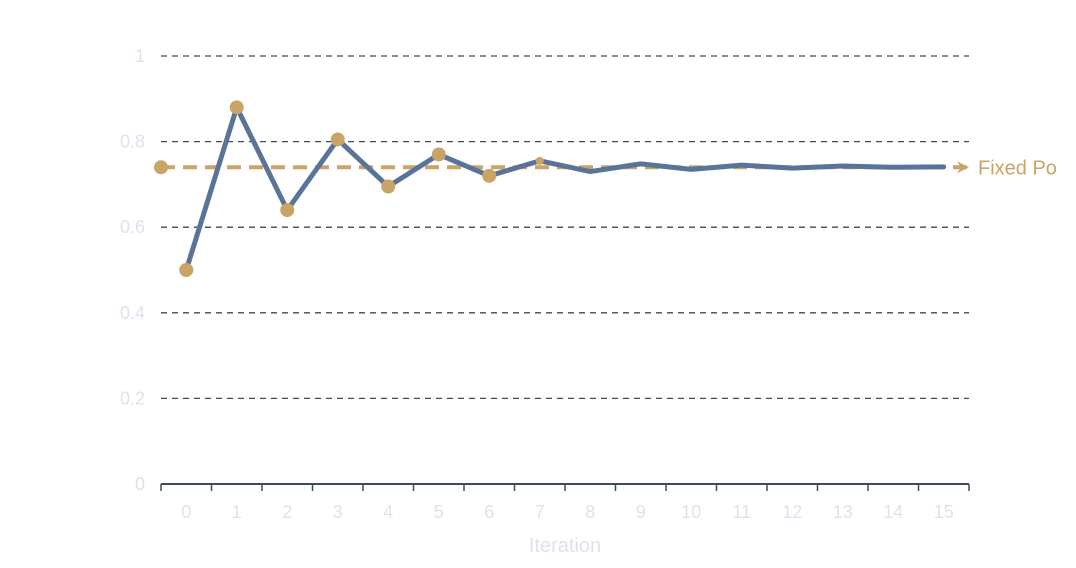  I want to click on x-tick-label: 9, so click(641, 512).